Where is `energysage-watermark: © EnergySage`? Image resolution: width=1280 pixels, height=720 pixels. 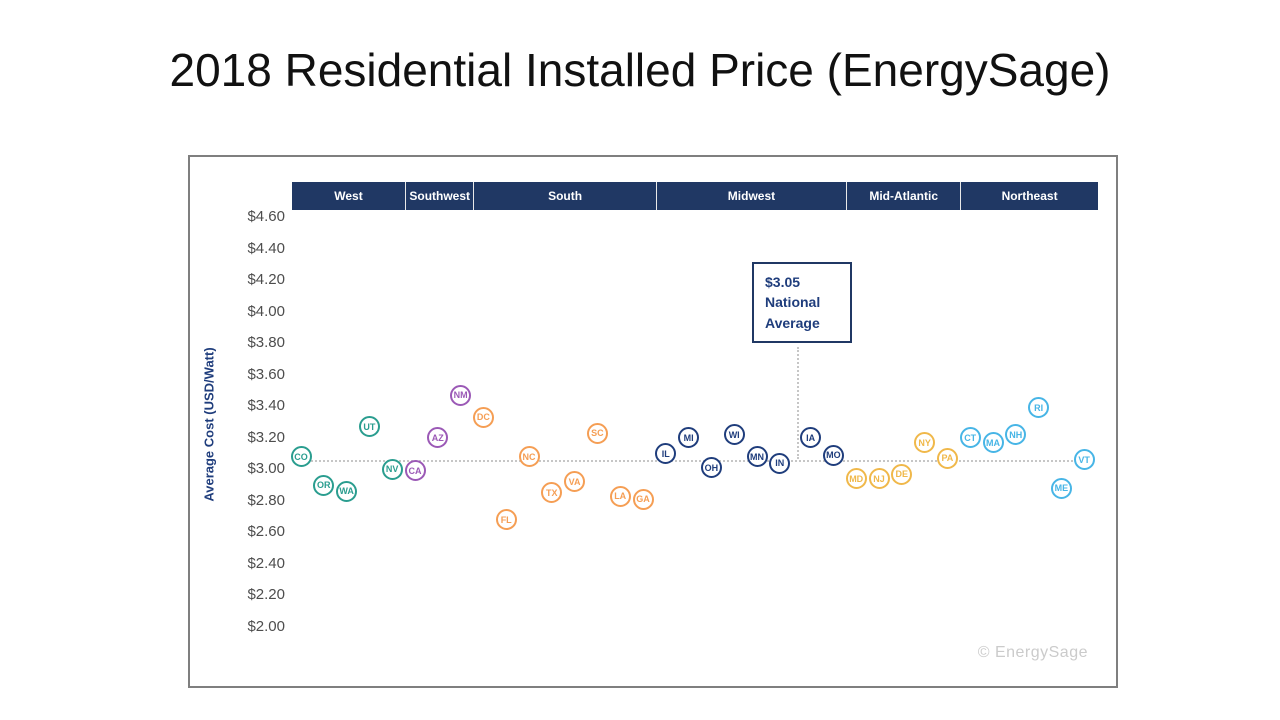 energysage-watermark: © EnergySage is located at coordinates (1032, 652).